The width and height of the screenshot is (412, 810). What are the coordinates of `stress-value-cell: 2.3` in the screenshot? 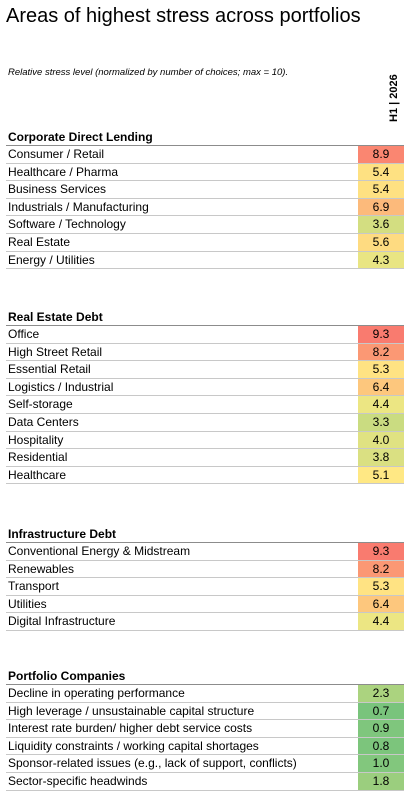 It's located at (381, 693).